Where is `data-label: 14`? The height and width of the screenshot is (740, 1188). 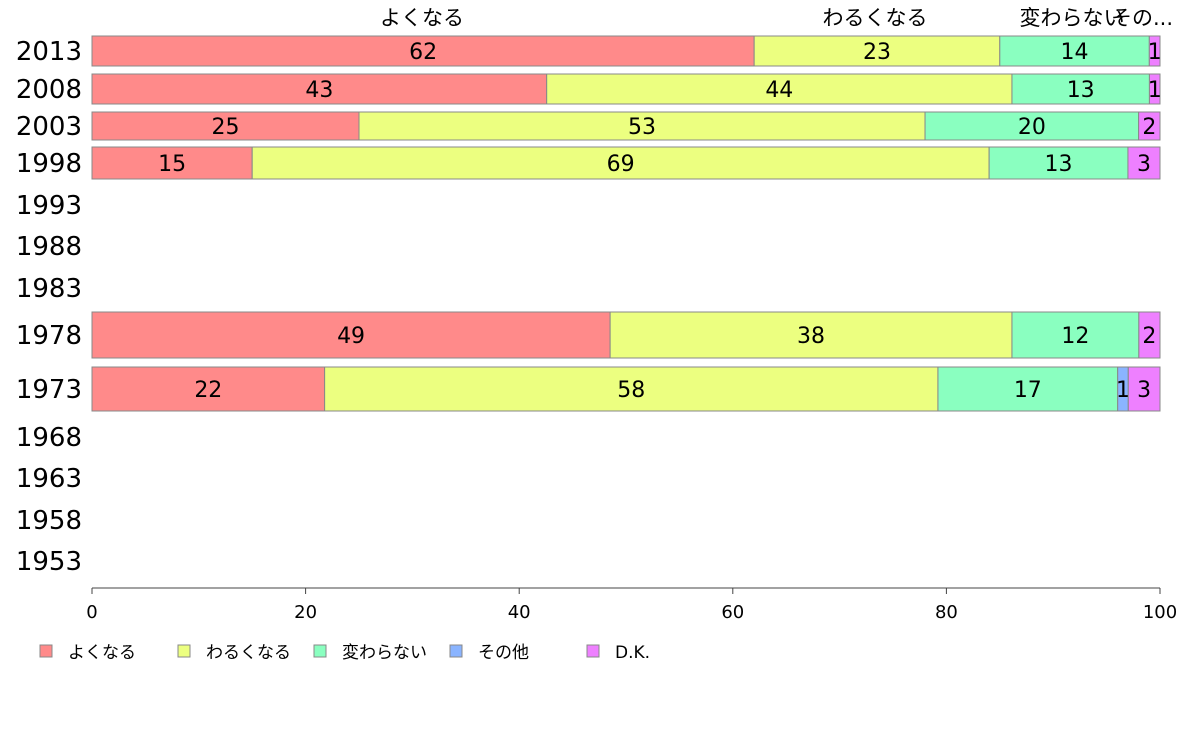 data-label: 14 is located at coordinates (1075, 52).